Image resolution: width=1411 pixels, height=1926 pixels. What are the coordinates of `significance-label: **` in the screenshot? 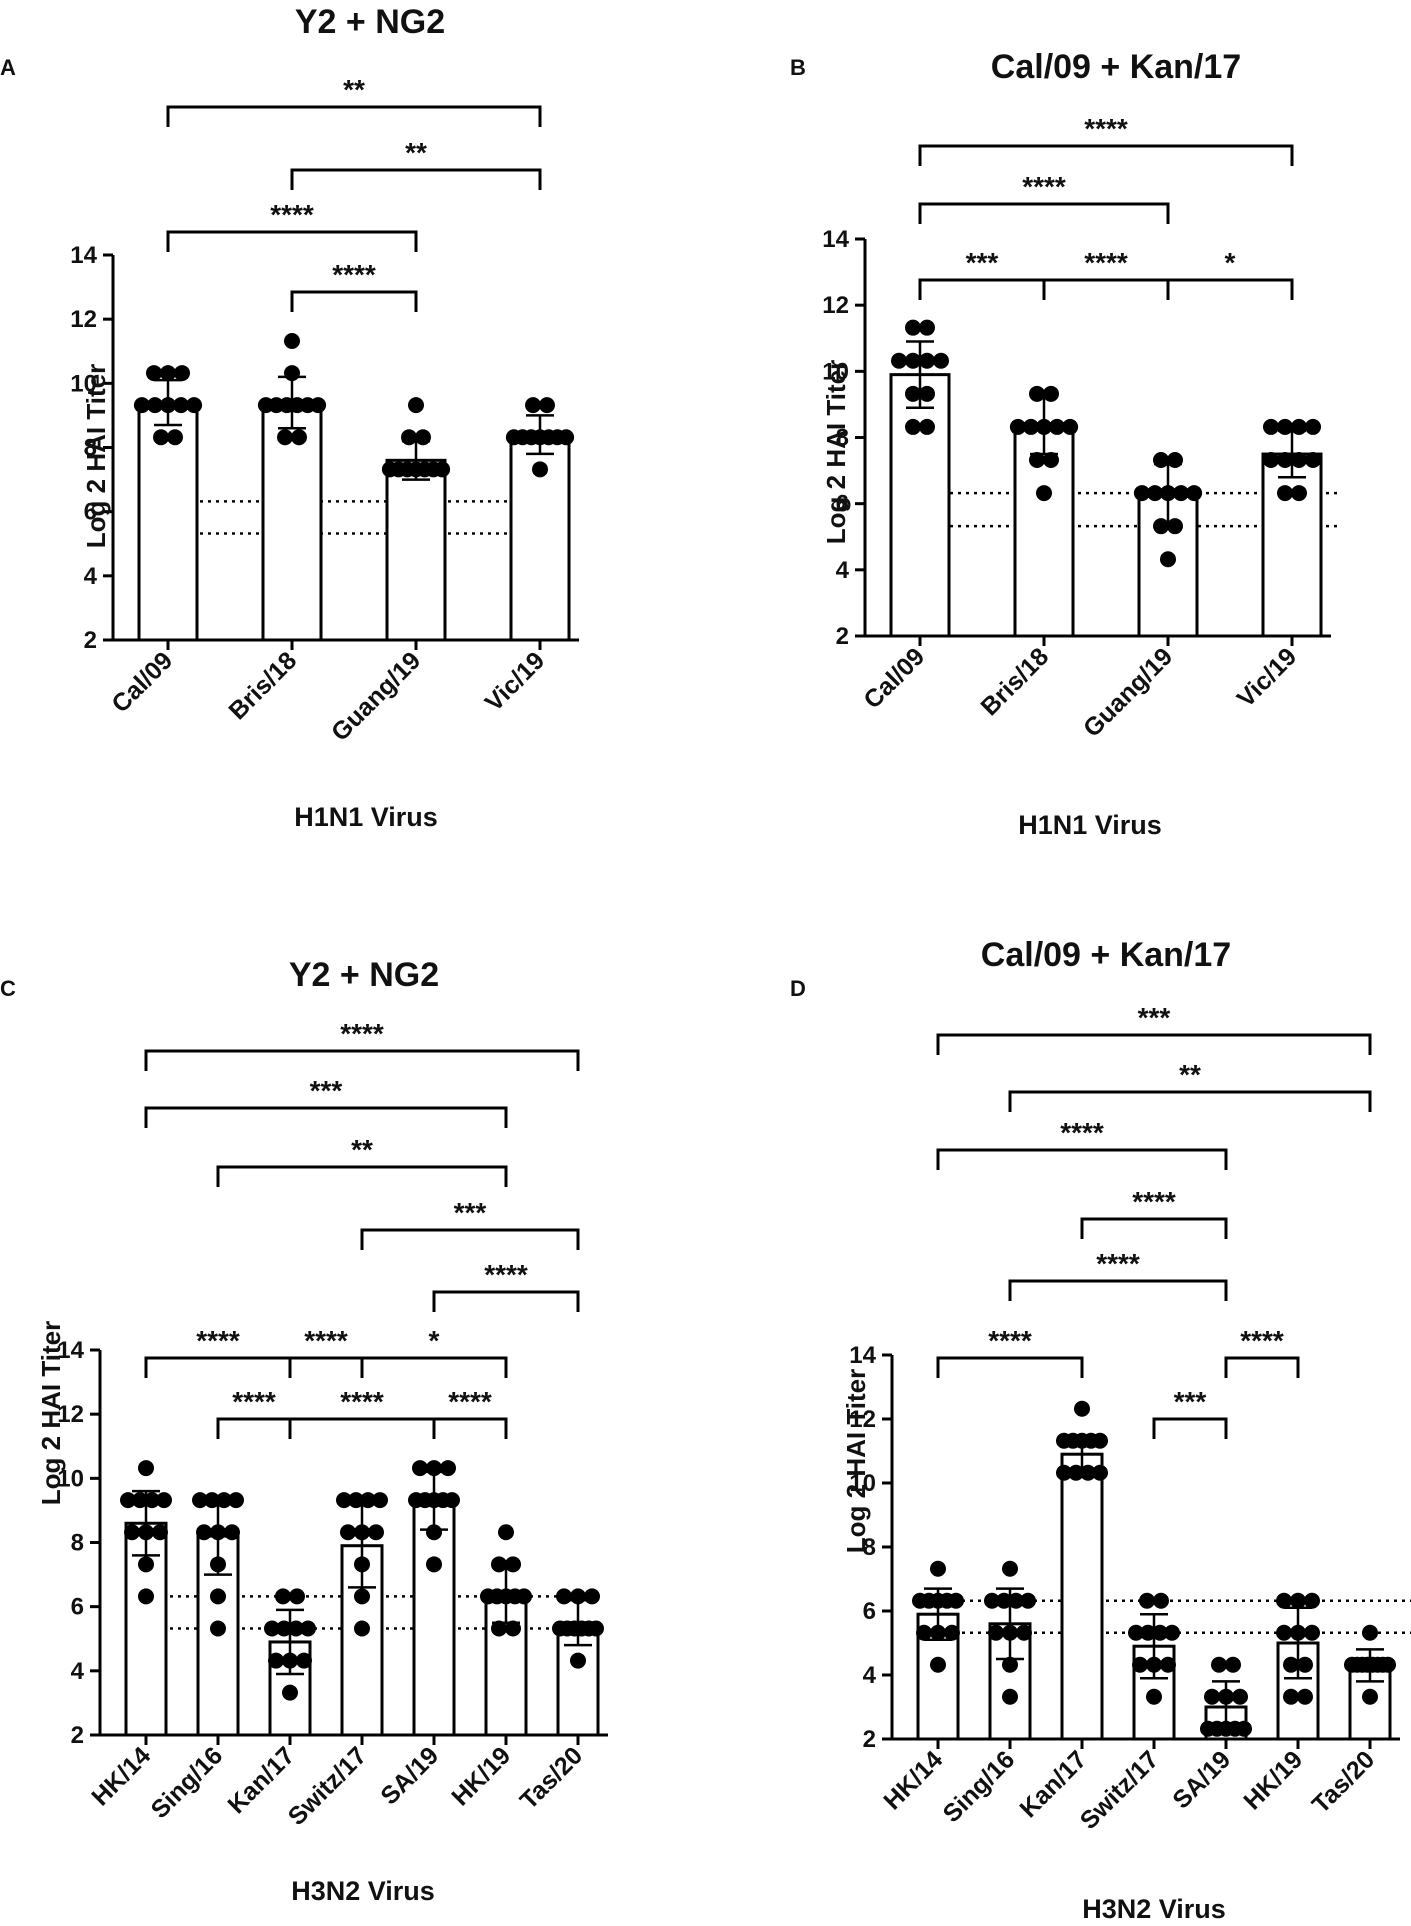 It's located at (416, 152).